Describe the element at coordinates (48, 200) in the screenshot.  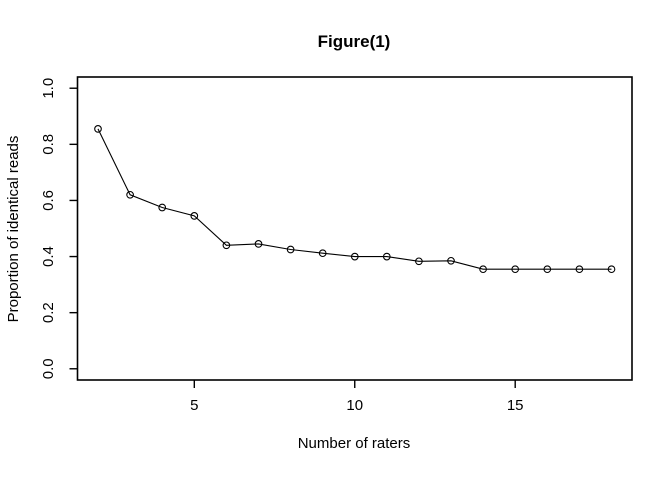
I see `y-tick-label: 0.6` at that location.